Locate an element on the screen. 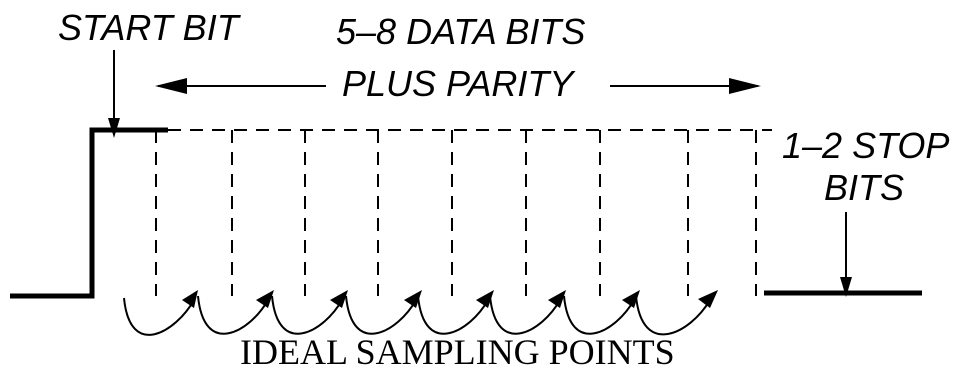  stop-bits-pointer-arrow is located at coordinates (846, 254).